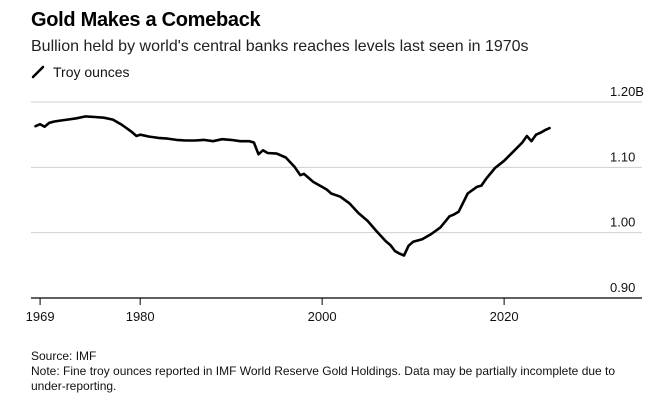 The height and width of the screenshot is (406, 672). Describe the element at coordinates (622, 222) in the screenshot. I see `y-tick-label: 1.00` at that location.